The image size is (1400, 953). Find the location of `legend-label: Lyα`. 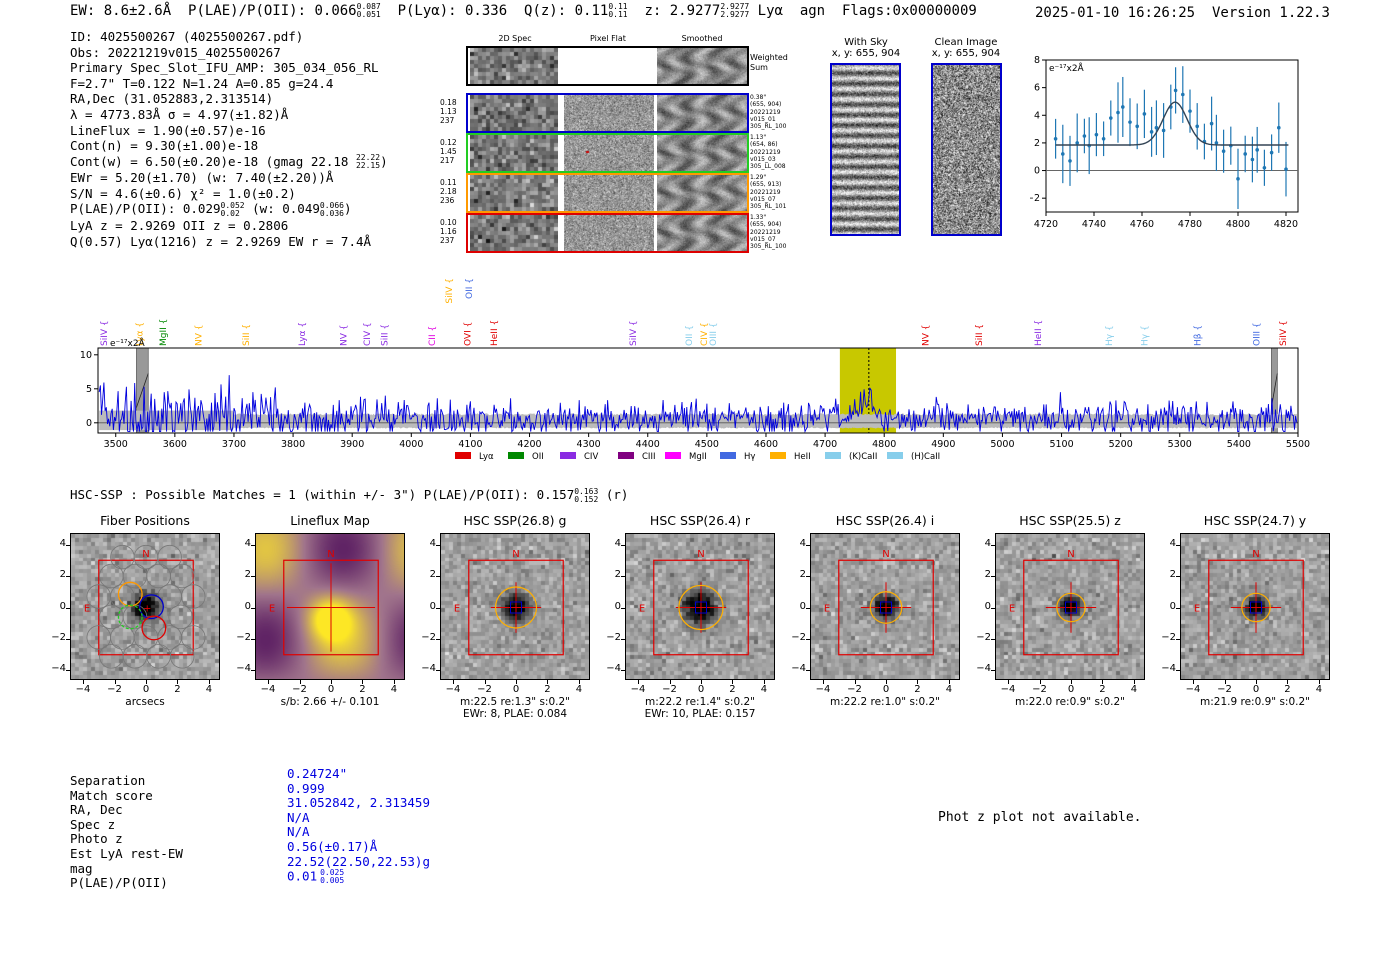

legend-label: Lyα is located at coordinates (486, 457).